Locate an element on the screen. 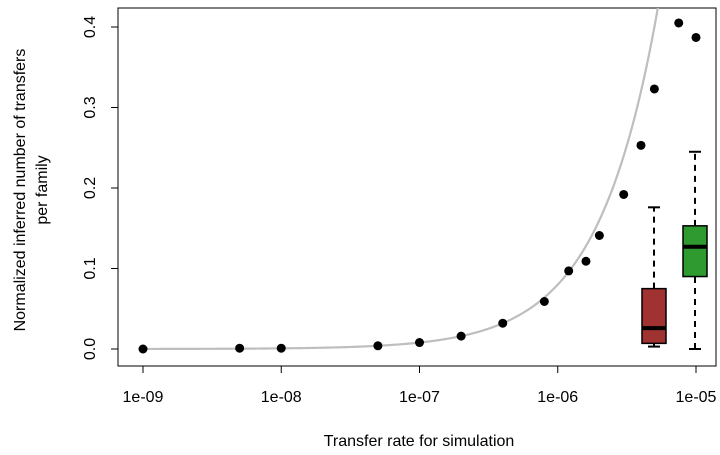 Image resolution: width=720 pixels, height=455 pixels. x-tick-label: 1e-09 is located at coordinates (143, 397).